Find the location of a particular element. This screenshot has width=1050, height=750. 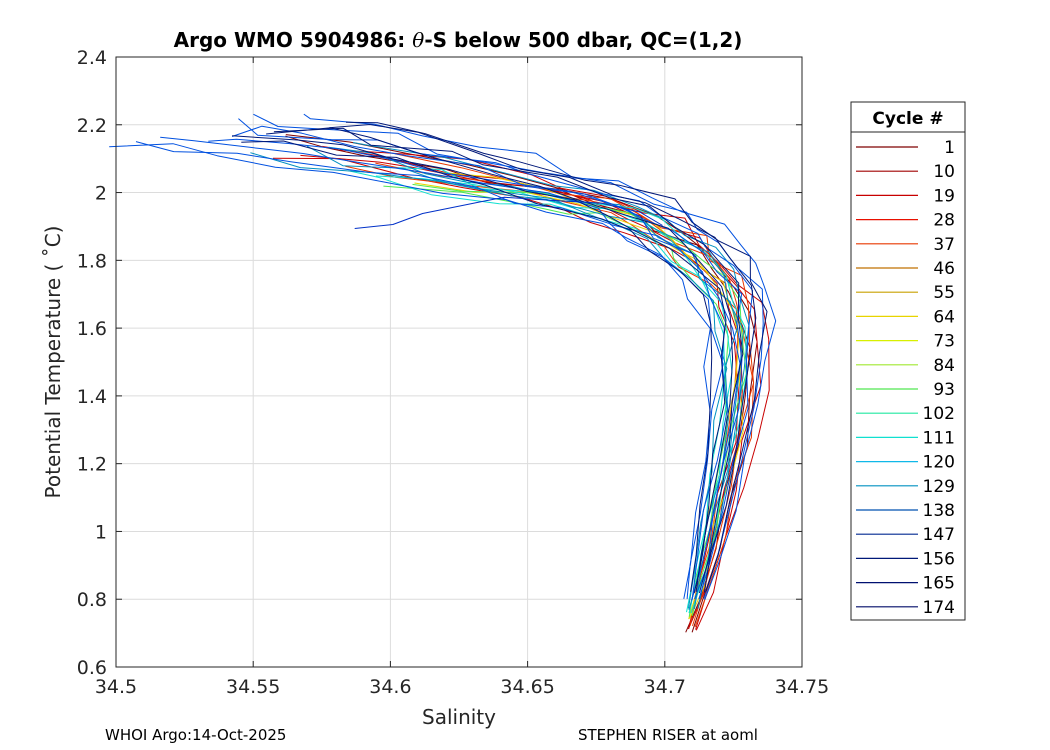

footer-right-note: STEPHEN RISER at aoml is located at coordinates (668, 735).